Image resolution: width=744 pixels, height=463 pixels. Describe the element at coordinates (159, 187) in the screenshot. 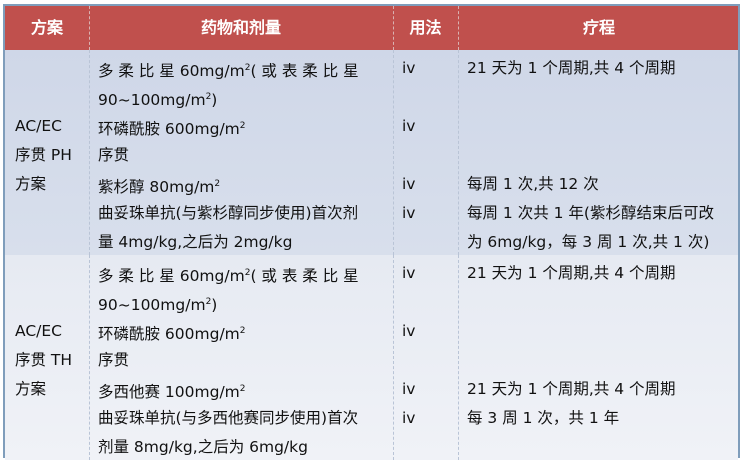

I see `drugs-line: 紫杉醇 80mg/m2` at that location.